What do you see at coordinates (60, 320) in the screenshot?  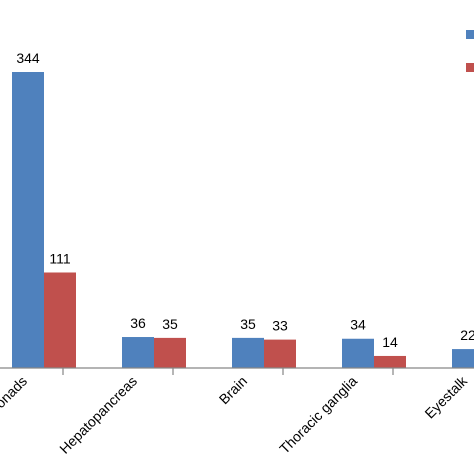 I see `bar-gonads-s2` at bounding box center [60, 320].